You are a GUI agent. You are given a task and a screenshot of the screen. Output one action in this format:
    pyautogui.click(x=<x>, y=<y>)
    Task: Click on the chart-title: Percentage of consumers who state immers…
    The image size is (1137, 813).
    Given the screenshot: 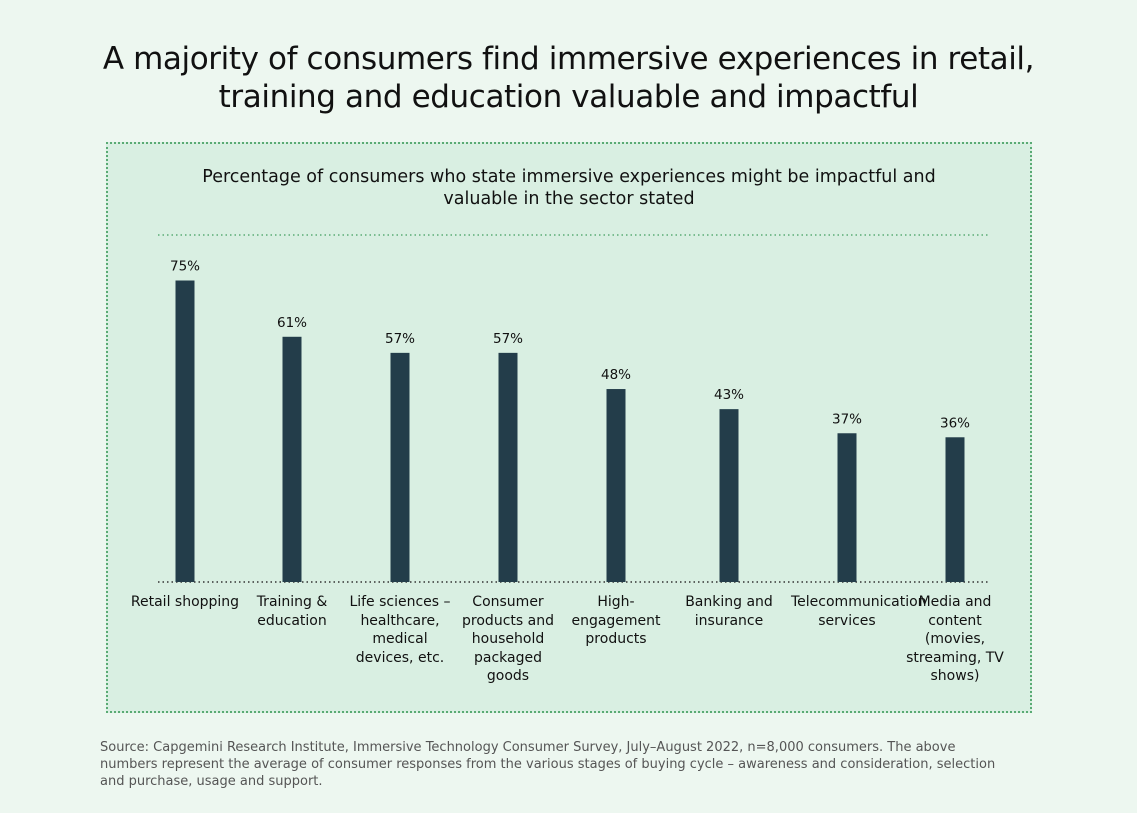 What is the action you would take?
    pyautogui.click(x=569, y=188)
    